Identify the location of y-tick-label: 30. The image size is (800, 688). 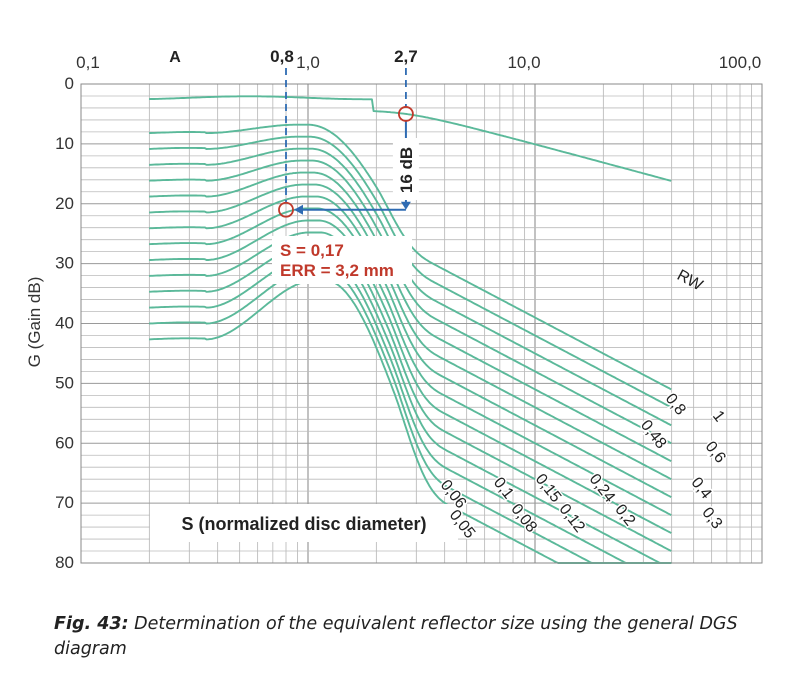
(64, 263).